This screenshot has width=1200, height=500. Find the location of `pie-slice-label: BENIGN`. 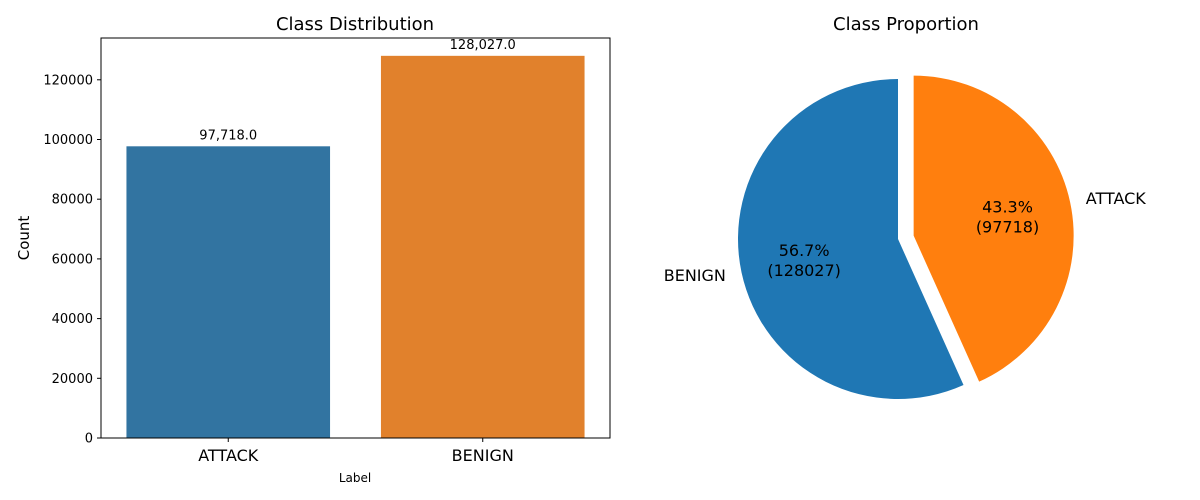

pie-slice-label: BENIGN is located at coordinates (695, 275).